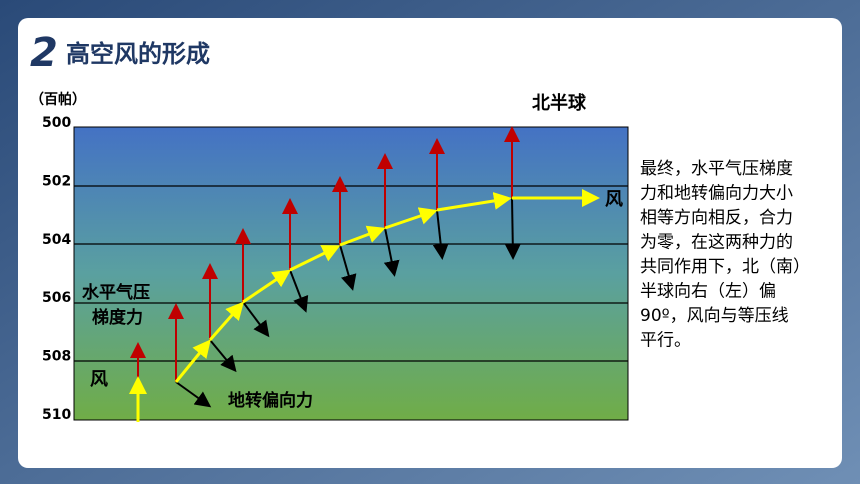 This screenshot has height=488, width=860. I want to click on title: 高空风的形成, so click(138, 54).